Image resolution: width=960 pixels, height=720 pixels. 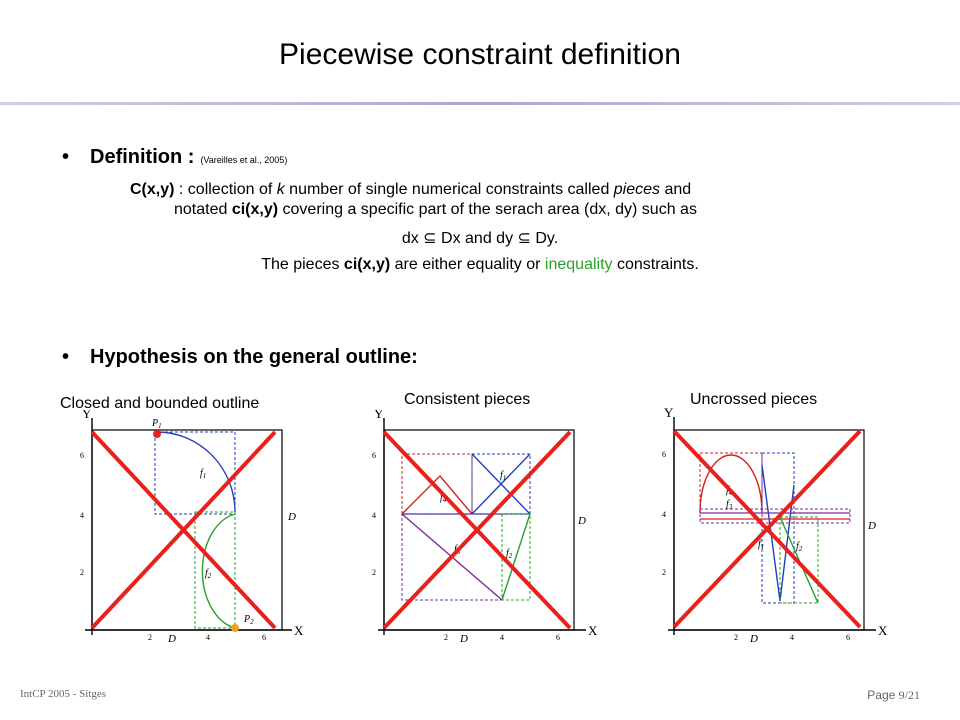 What do you see at coordinates (443, 498) in the screenshot?
I see `f4-label: f4` at bounding box center [443, 498].